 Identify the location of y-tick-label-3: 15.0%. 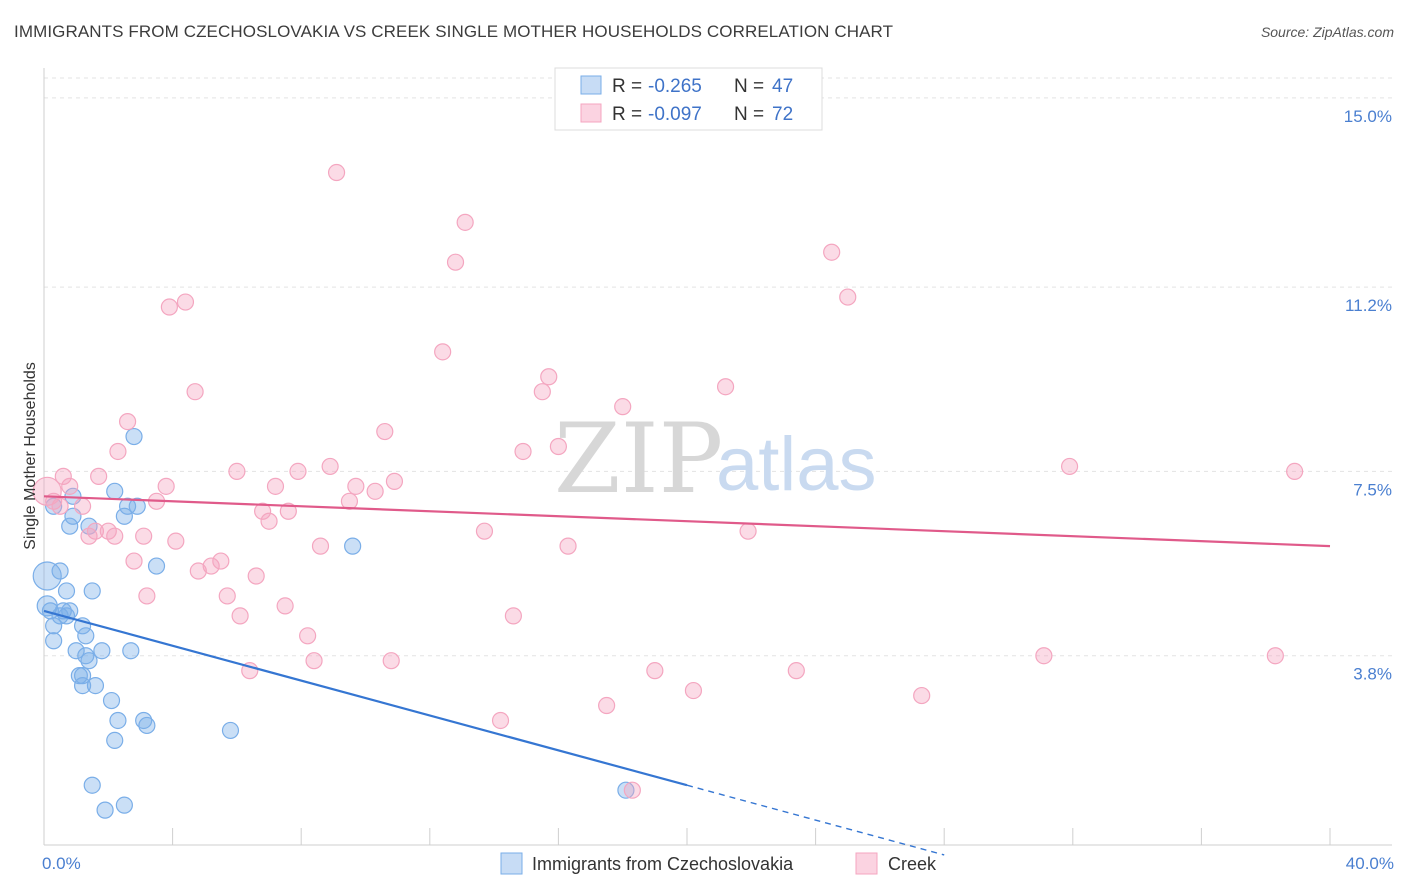
(1368, 116).